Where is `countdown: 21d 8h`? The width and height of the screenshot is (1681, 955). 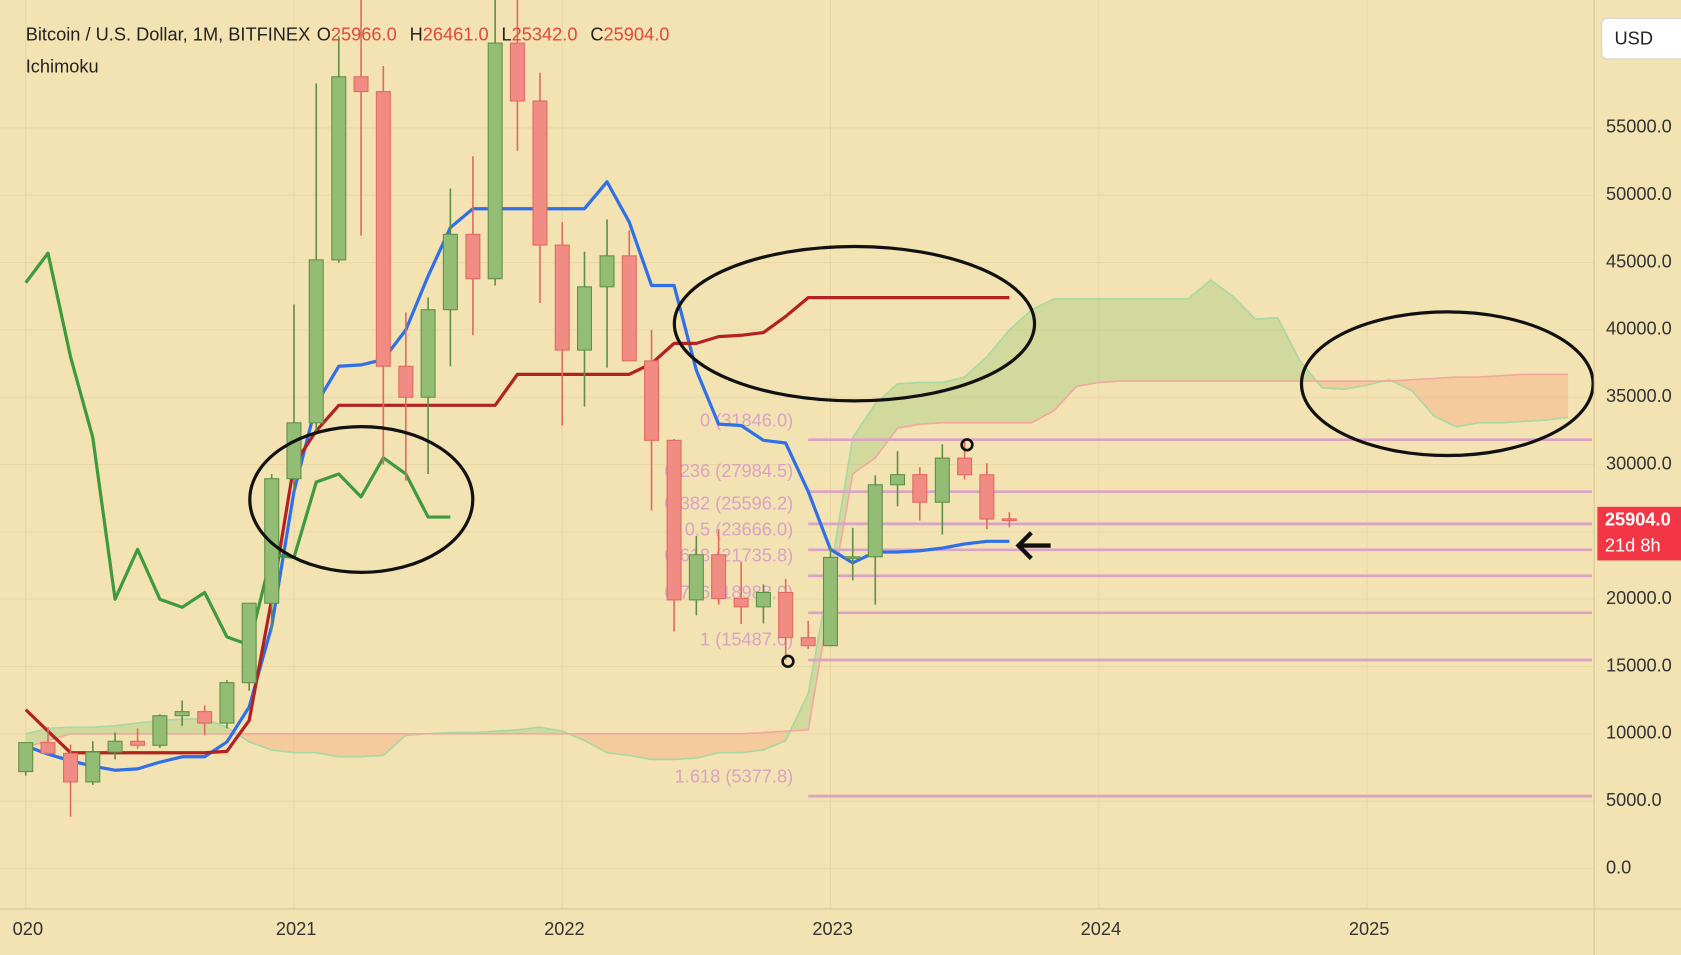
countdown: 21d 8h is located at coordinates (1633, 545).